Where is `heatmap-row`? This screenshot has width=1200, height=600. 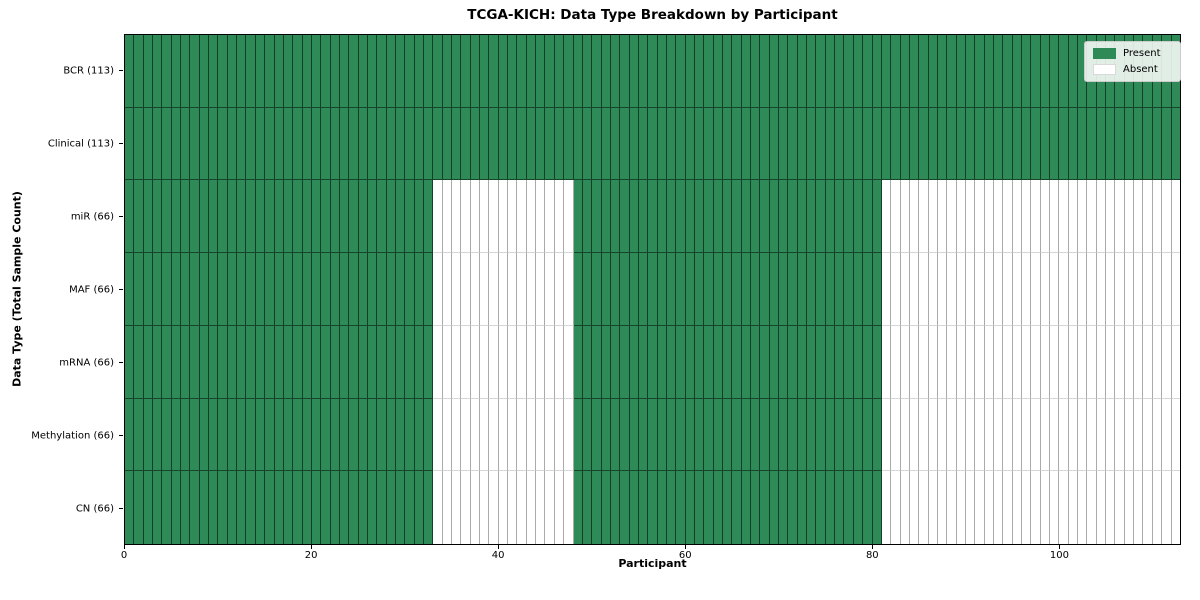 heatmap-row is located at coordinates (652, 71).